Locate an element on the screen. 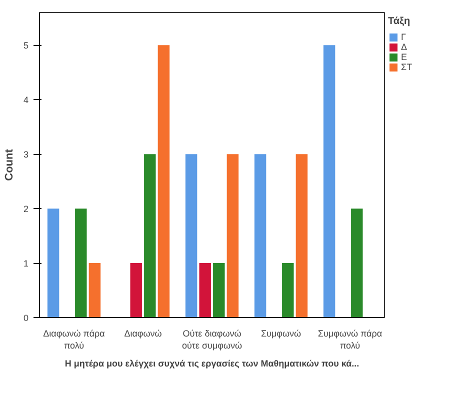 The height and width of the screenshot is (404, 473). legend-label: Γ is located at coordinates (404, 37).